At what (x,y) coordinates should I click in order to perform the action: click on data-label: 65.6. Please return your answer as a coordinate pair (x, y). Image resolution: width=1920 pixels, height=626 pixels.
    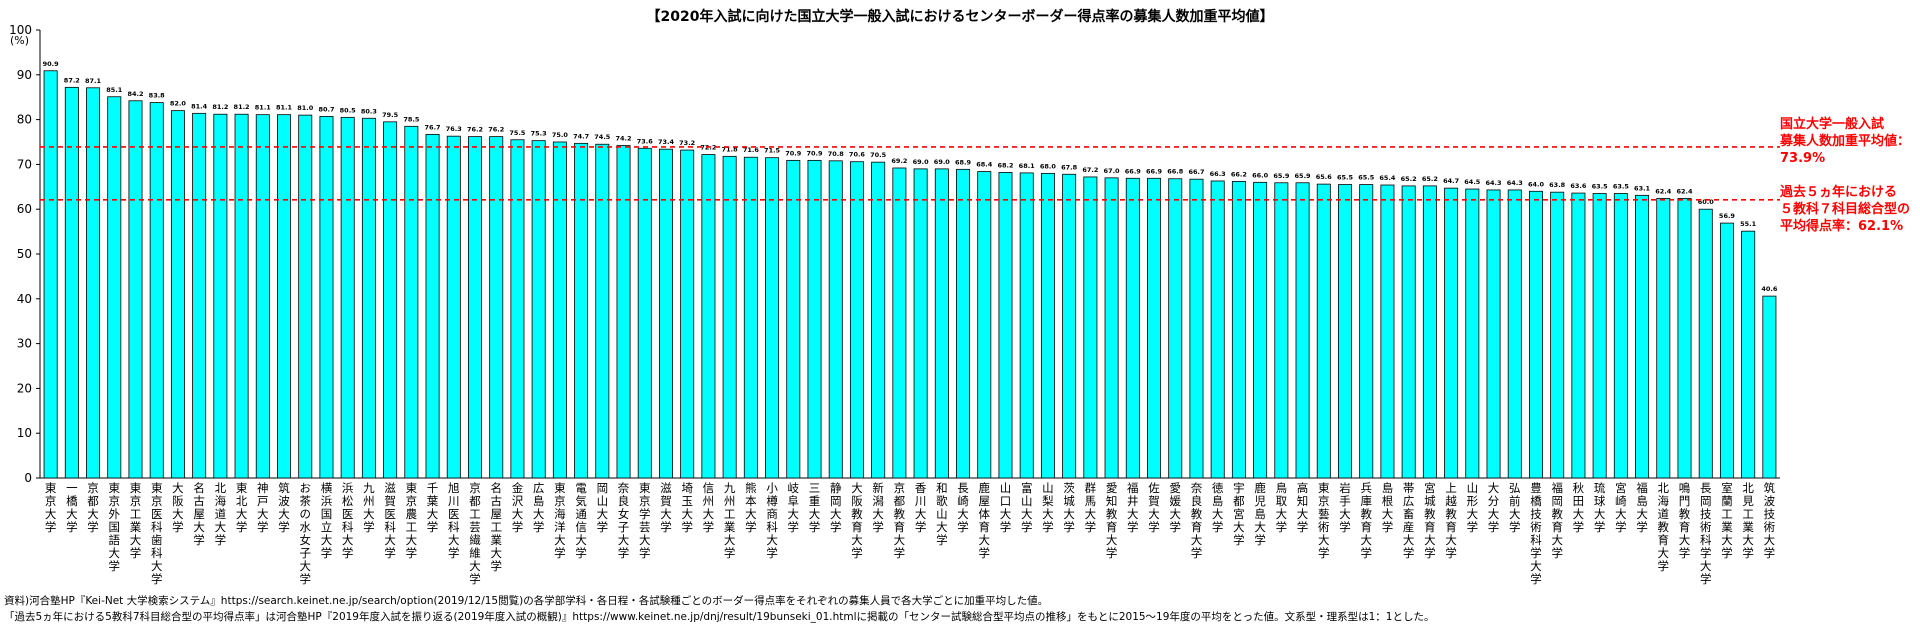
    Looking at the image, I should click on (1324, 177).